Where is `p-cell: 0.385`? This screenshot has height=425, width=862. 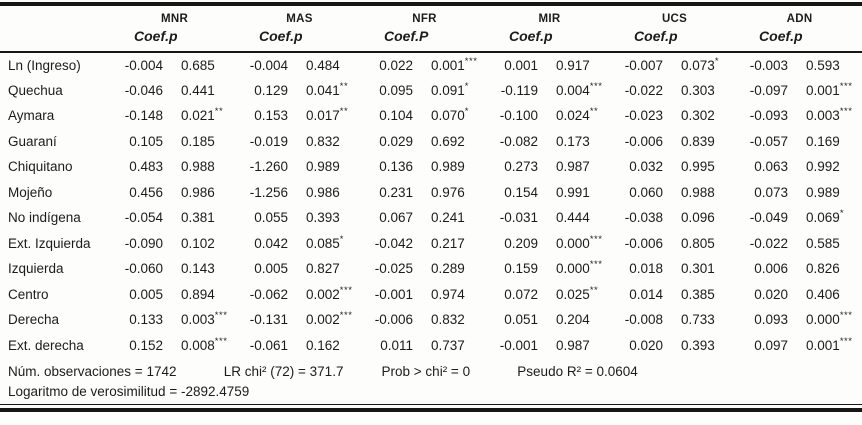
p-cell: 0.385 is located at coordinates (703, 295).